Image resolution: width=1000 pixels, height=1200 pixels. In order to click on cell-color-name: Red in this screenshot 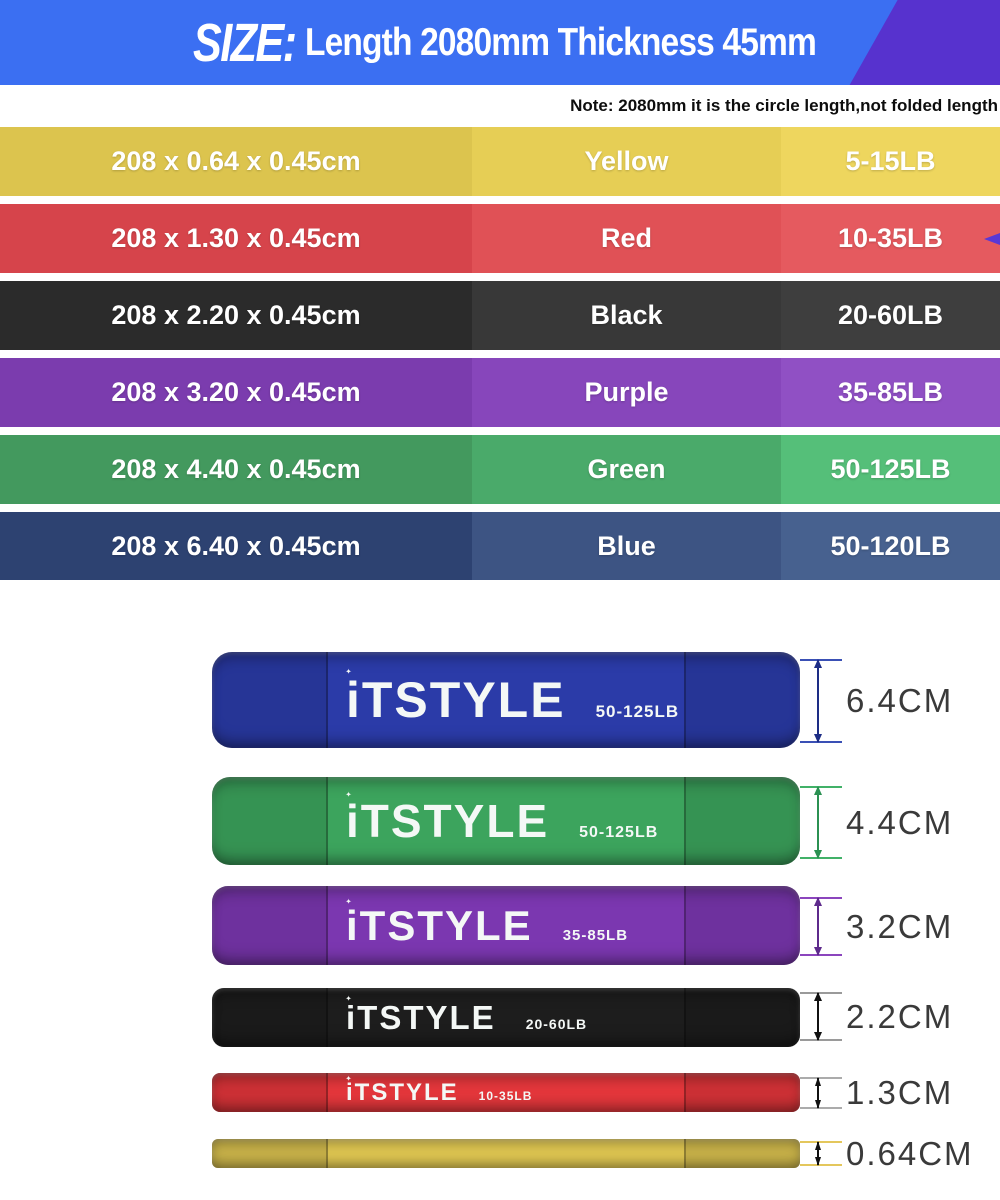, I will do `click(626, 238)`.